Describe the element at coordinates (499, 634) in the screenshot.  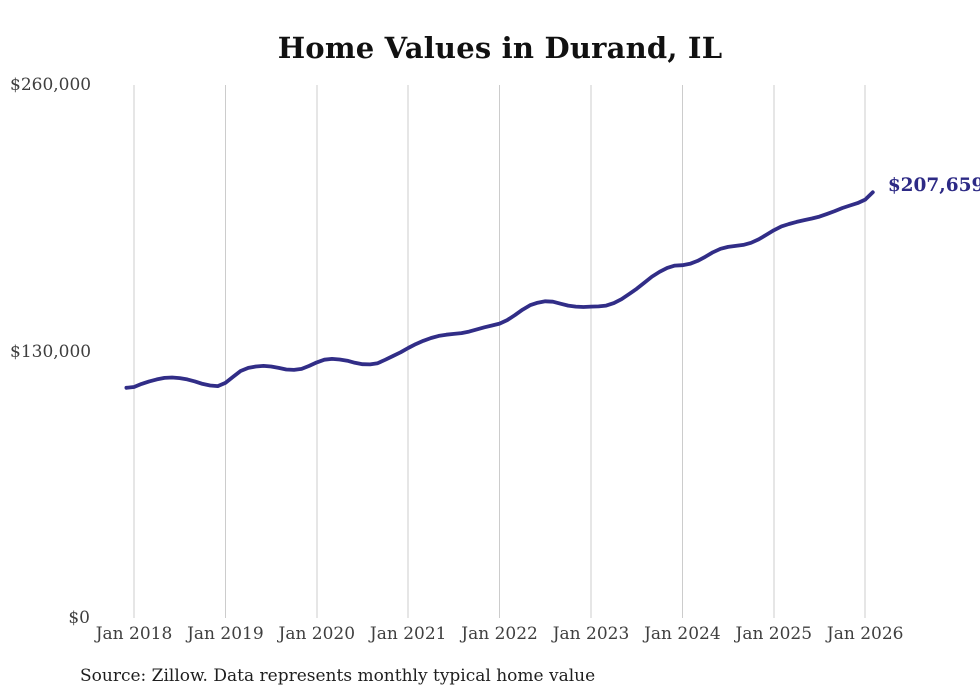
I see `x-tick-label: Jan 2022` at that location.